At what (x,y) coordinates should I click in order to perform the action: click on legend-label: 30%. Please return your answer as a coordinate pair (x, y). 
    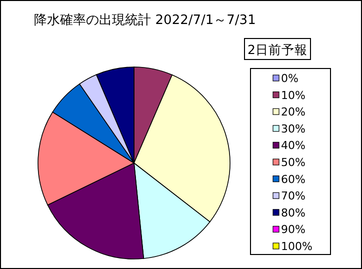
    Looking at the image, I should click on (293, 129).